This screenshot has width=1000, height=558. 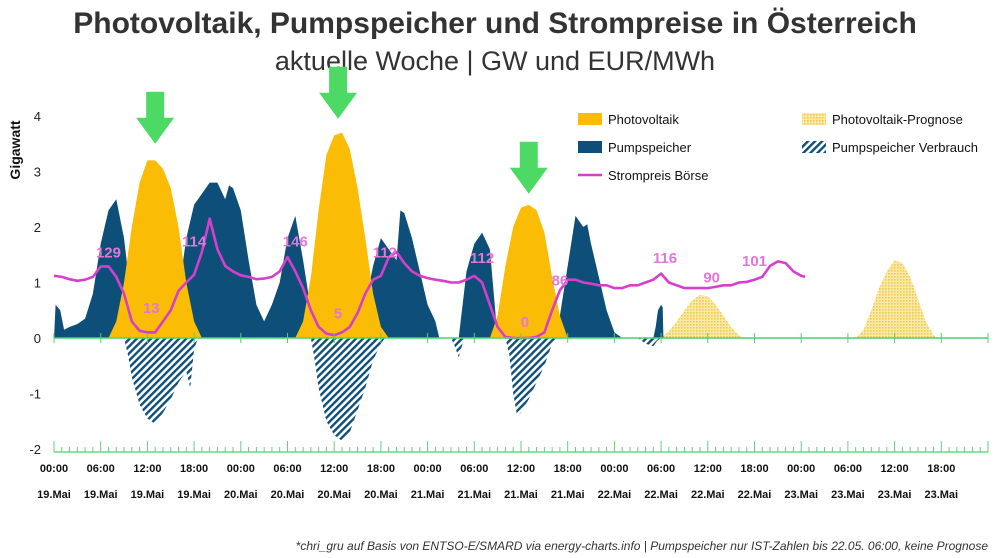 I want to click on price-data-label: 129, so click(x=108, y=253).